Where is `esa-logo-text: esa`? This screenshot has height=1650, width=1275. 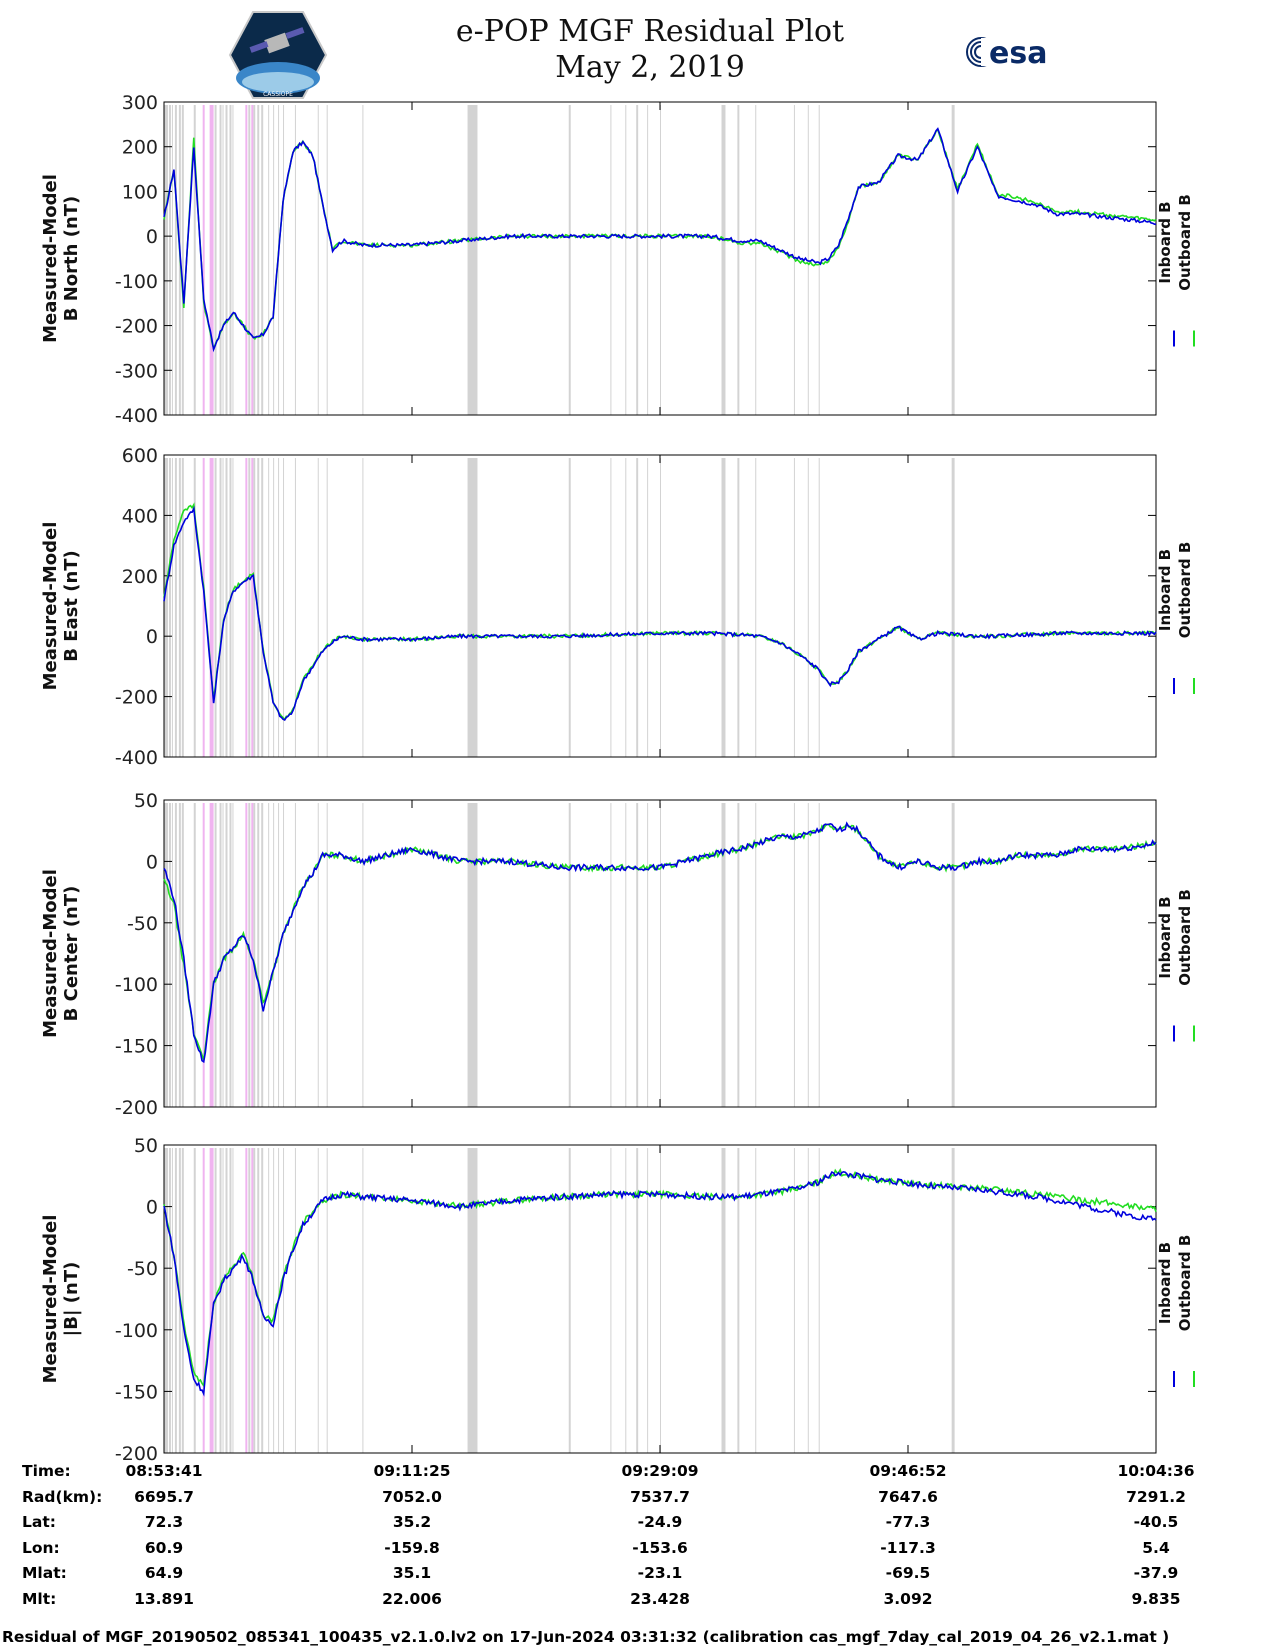 esa-logo-text: esa is located at coordinates (1018, 53).